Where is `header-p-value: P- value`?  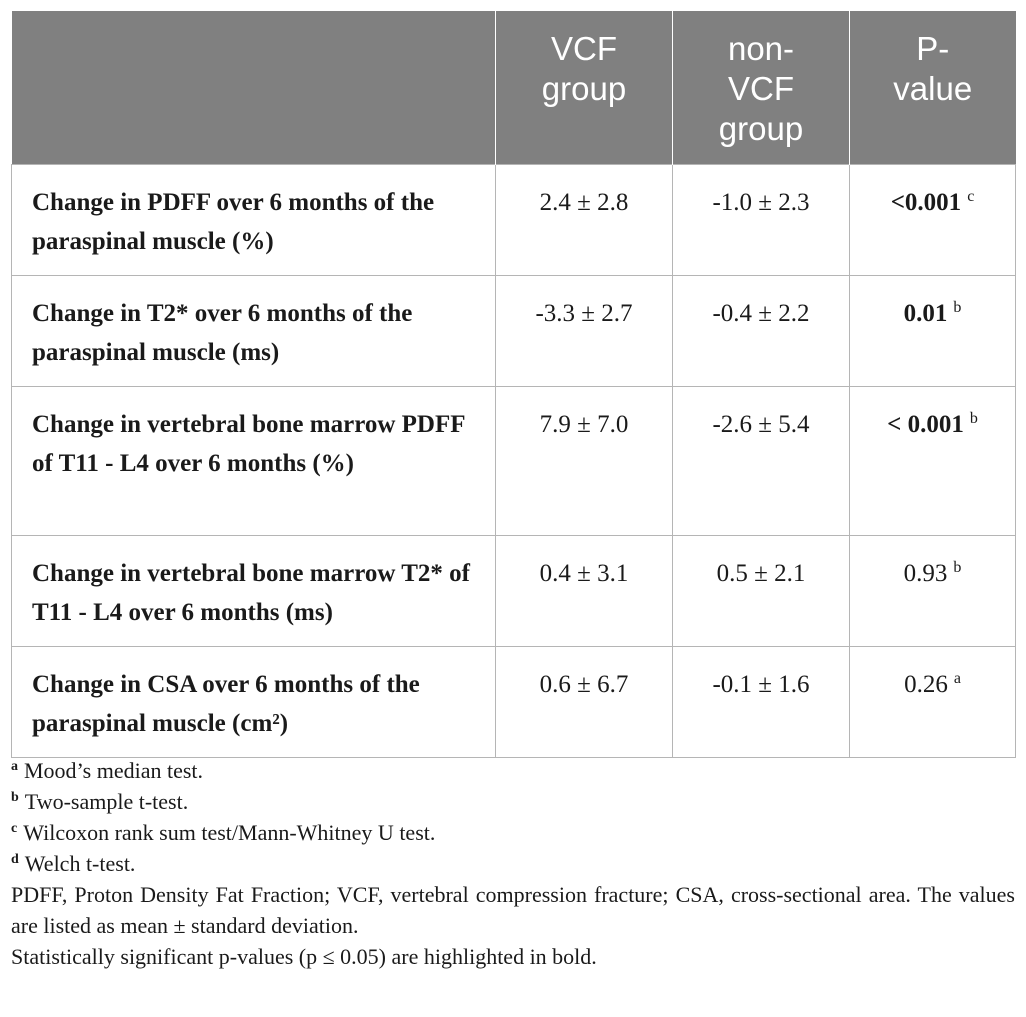 header-p-value: P- value is located at coordinates (932, 88).